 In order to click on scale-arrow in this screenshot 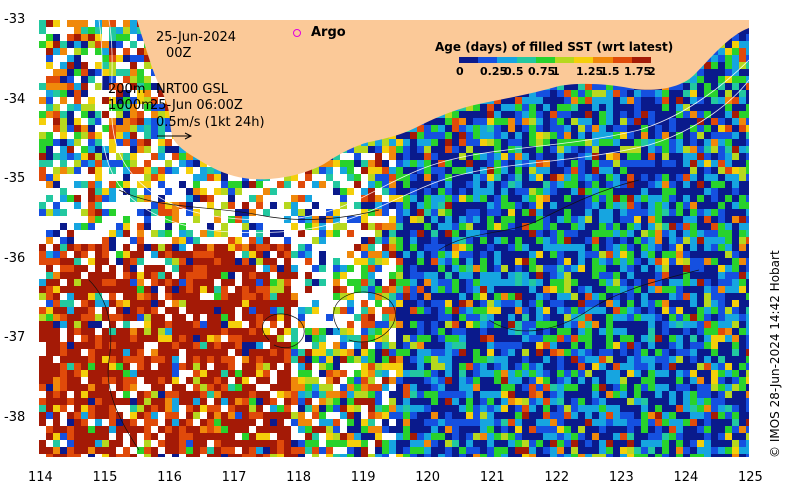, I will do `click(175, 136)`.